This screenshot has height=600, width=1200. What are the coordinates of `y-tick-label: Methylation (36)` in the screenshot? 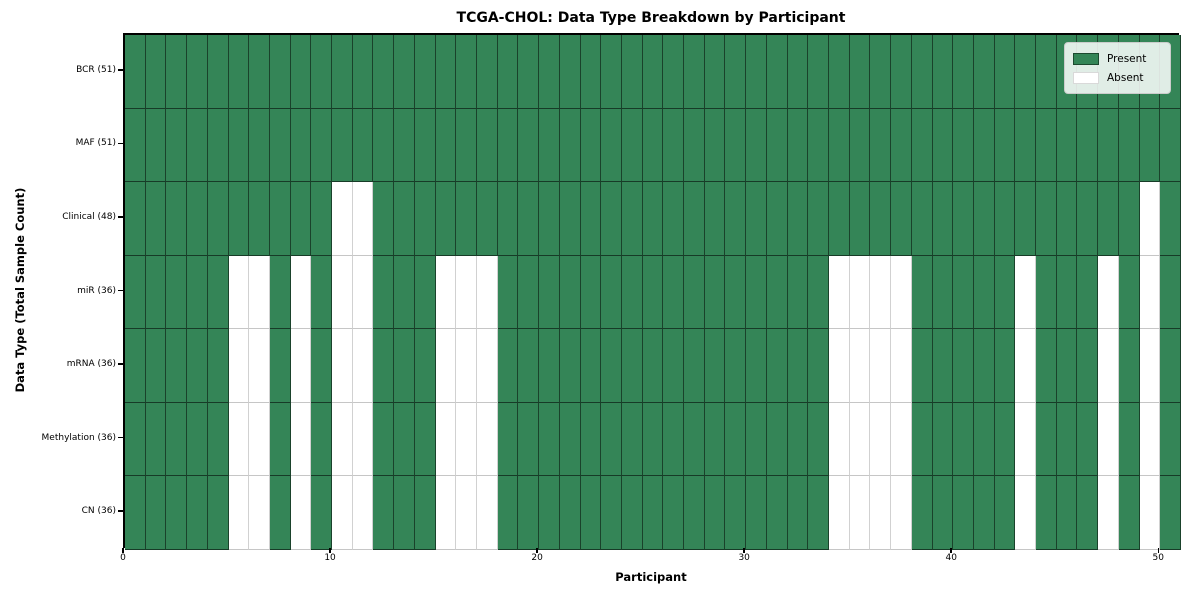 It's located at (78, 437).